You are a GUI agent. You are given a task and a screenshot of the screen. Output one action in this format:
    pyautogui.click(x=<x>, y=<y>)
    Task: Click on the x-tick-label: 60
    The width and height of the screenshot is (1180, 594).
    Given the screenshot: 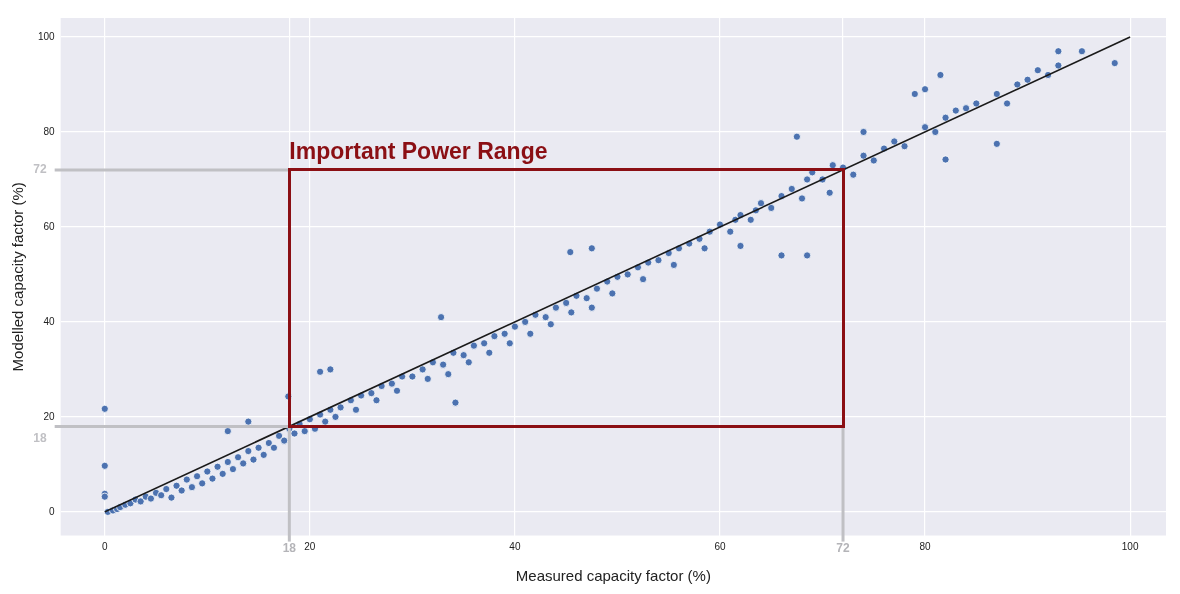 What is the action you would take?
    pyautogui.click(x=720, y=547)
    